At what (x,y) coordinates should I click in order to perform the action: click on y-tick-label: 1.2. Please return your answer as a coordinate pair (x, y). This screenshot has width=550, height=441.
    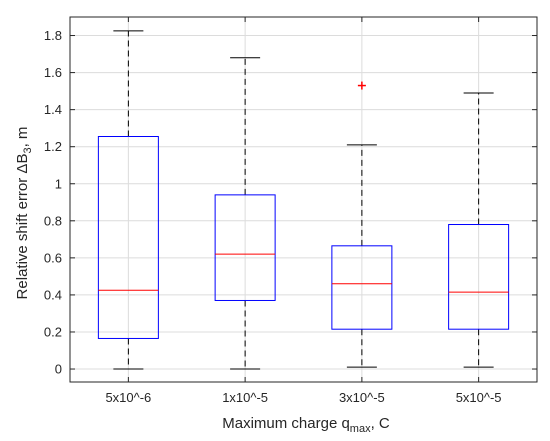
    Looking at the image, I should click on (53, 146).